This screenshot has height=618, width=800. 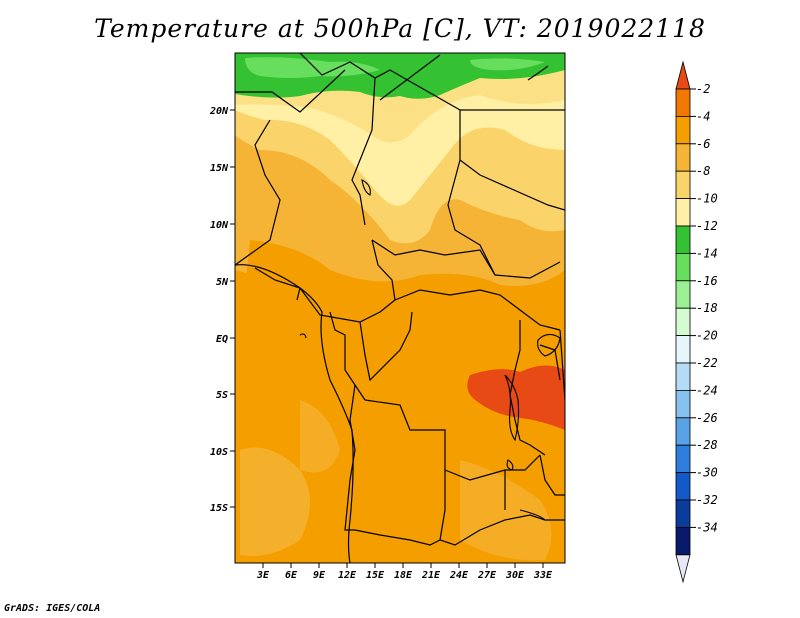 I want to click on lon-labels: 3E 6E 9E 12E 15E 18E 21E 24E 27E 30E 33E, so click(x=404, y=575).